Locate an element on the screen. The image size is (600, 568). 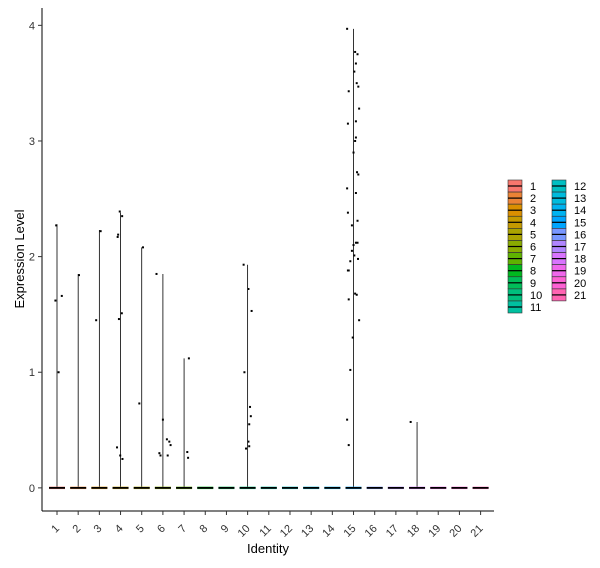
legend-label: 6 is located at coordinates (533, 248).